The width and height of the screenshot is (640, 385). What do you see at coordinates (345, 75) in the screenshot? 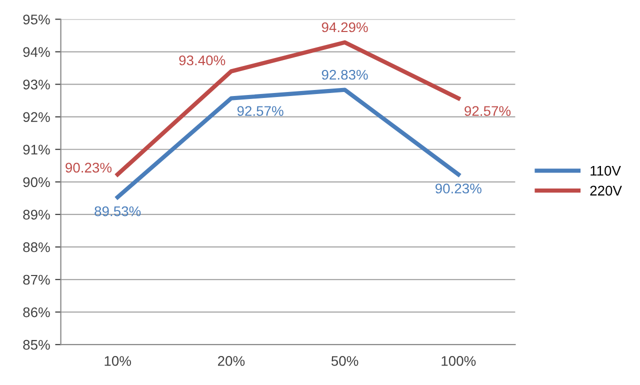
I see `data-label: 92.83%` at bounding box center [345, 75].